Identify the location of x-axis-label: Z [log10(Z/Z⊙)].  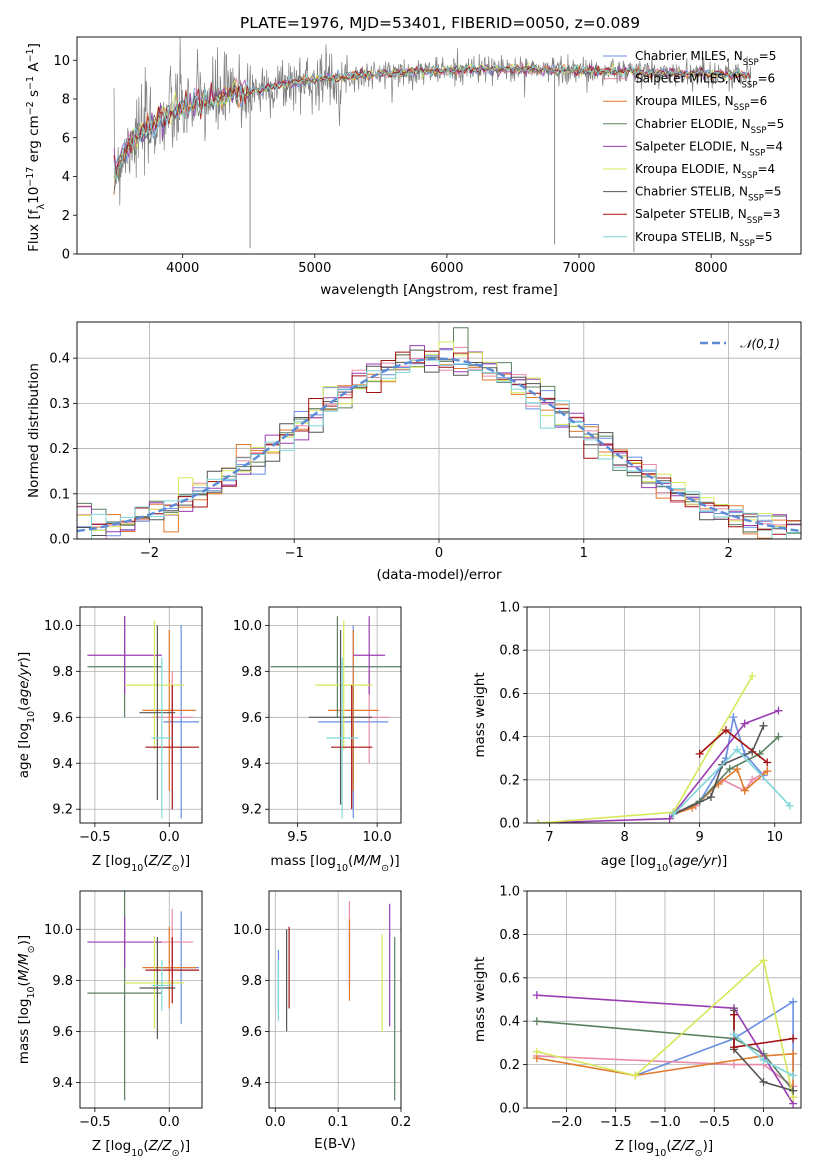
(141, 863).